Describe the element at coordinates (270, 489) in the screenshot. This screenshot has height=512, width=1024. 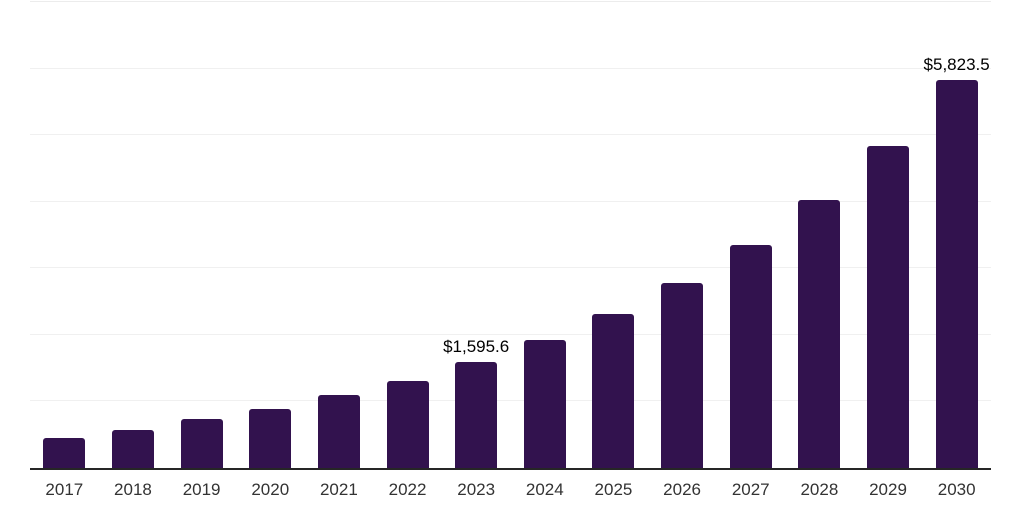
I see `x-axis-label: 2020` at that location.